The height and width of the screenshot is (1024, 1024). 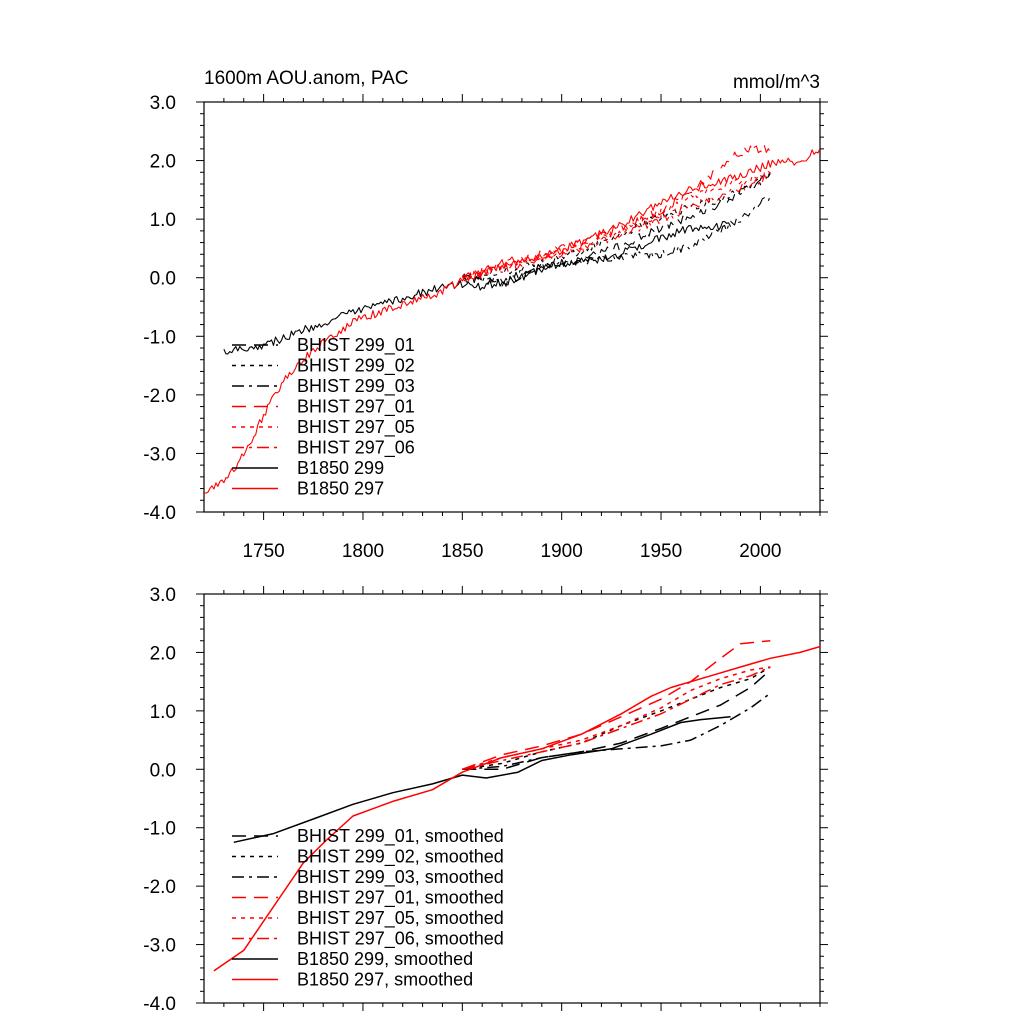 I want to click on bottom-legend-label: BHIST 297_05, smoothed, so click(x=400, y=918).